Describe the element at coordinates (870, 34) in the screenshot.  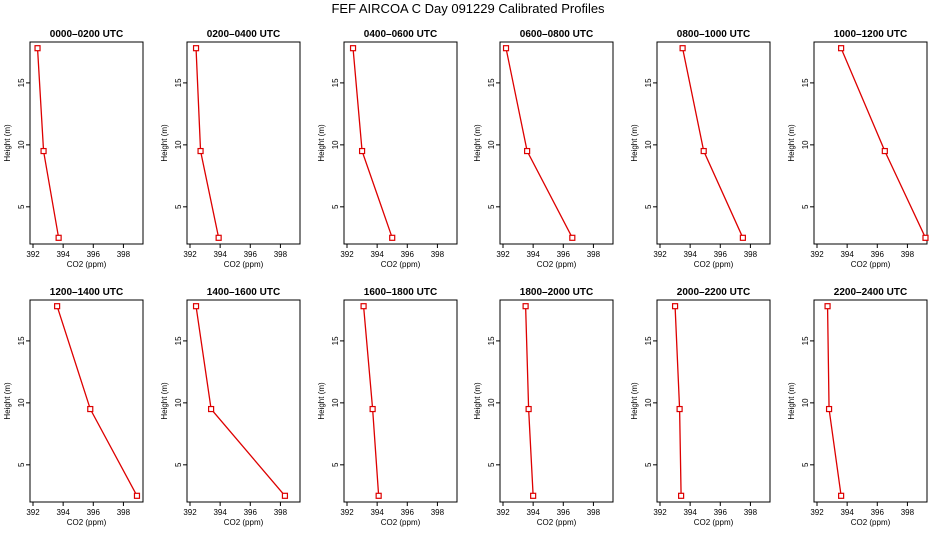
I see `panel-title: 1000–1200 UTC` at that location.